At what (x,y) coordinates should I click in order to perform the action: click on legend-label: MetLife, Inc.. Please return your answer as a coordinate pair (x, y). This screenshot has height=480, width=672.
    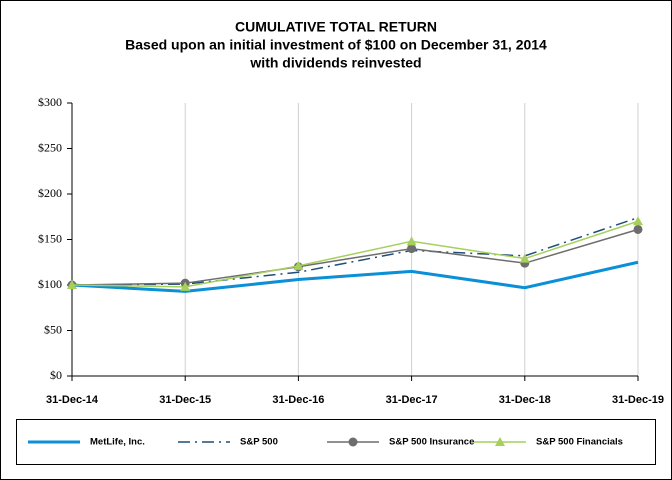
    Looking at the image, I should click on (117, 442).